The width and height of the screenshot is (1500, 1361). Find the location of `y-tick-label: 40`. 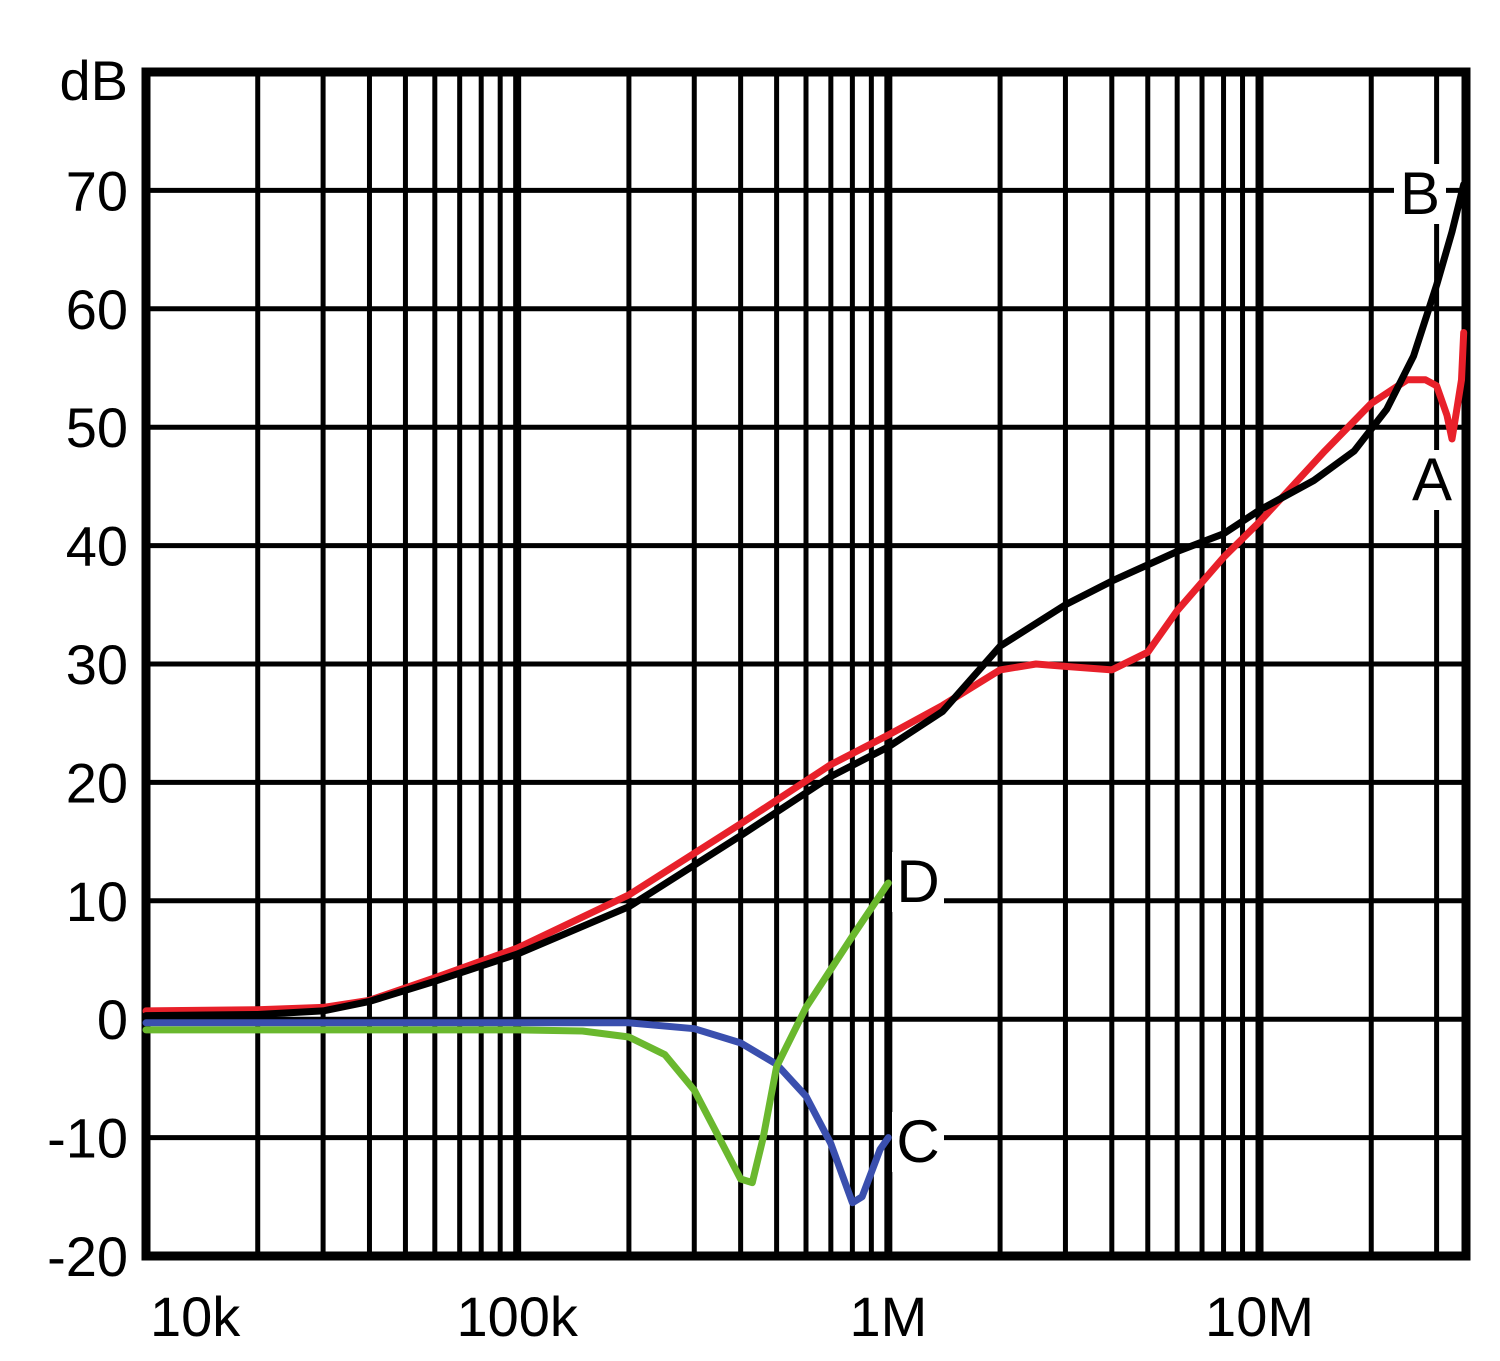

y-tick-label: 40 is located at coordinates (97, 546).